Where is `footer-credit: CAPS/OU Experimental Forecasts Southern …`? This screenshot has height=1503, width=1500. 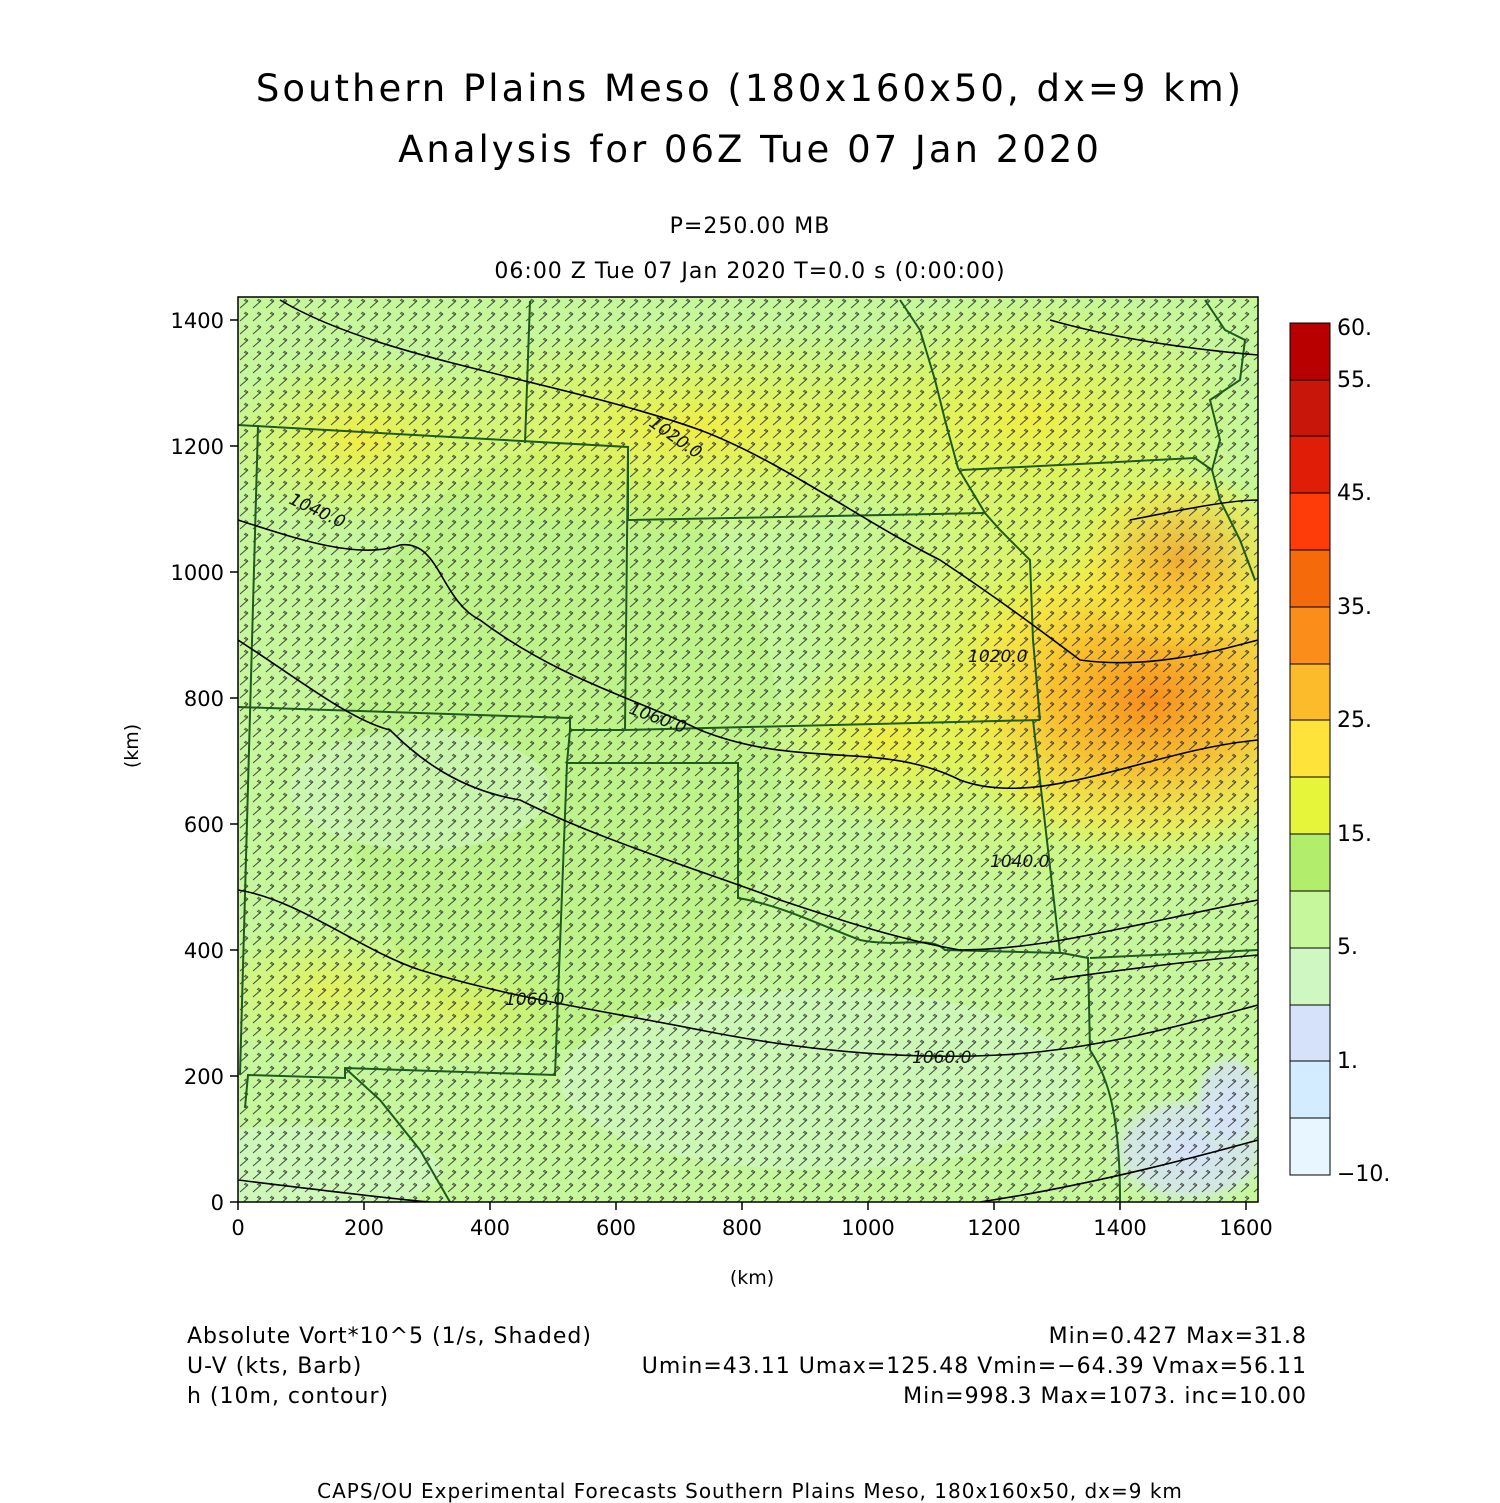 footer-credit: CAPS/OU Experimental Forecasts Southern … is located at coordinates (750, 1491).